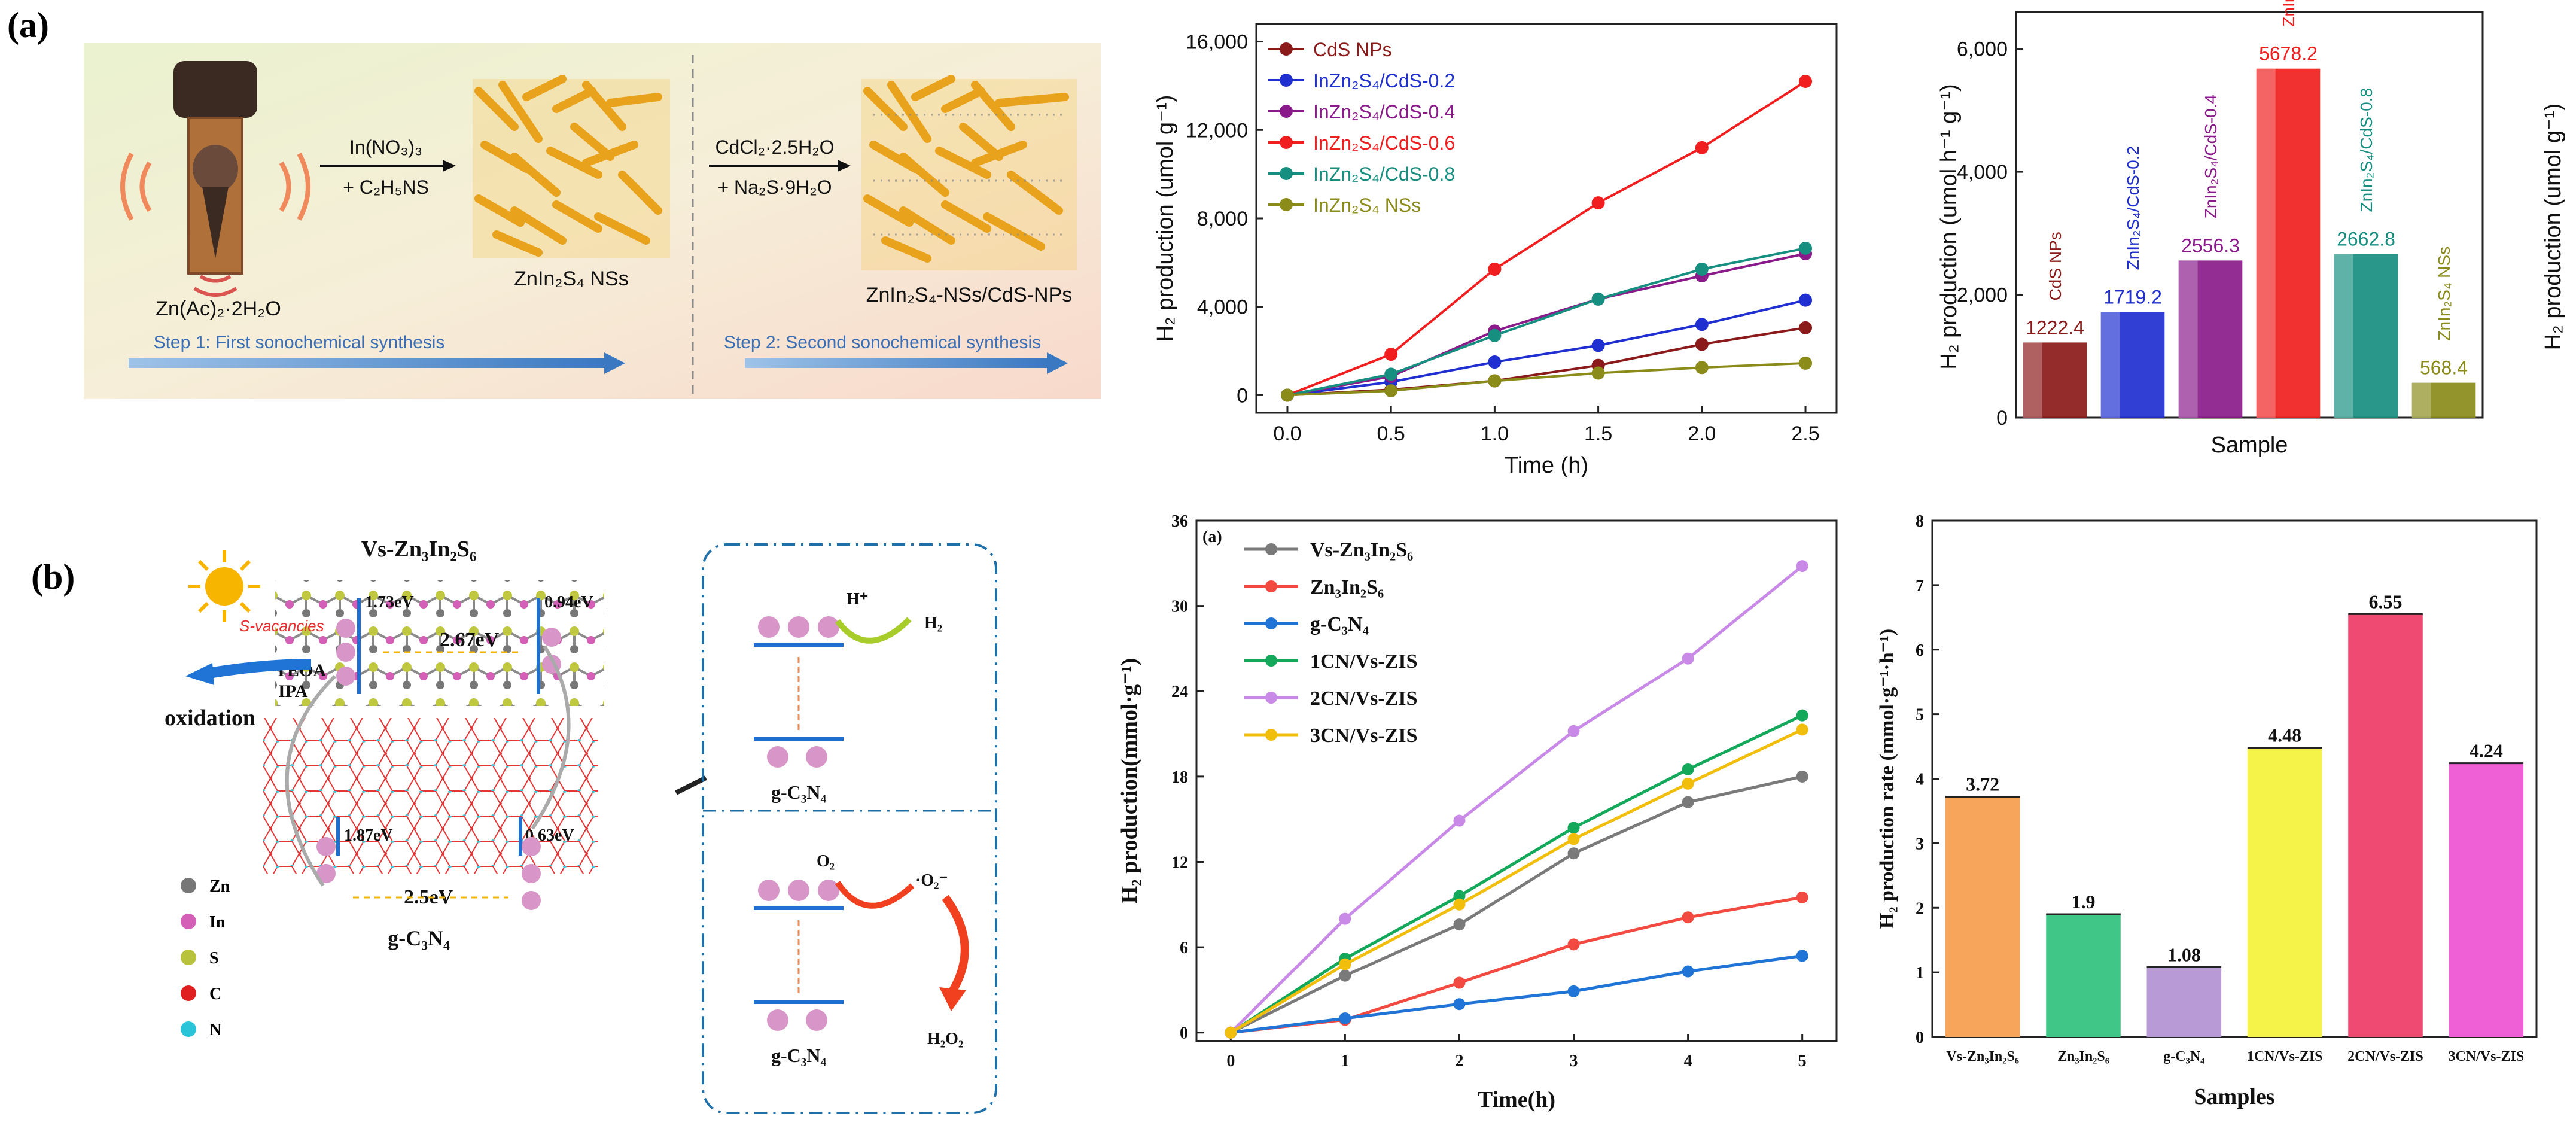 The image size is (2576, 1147). Describe the element at coordinates (571, 166) in the screenshot. I see `znin2s4-nanosheets-image` at that location.